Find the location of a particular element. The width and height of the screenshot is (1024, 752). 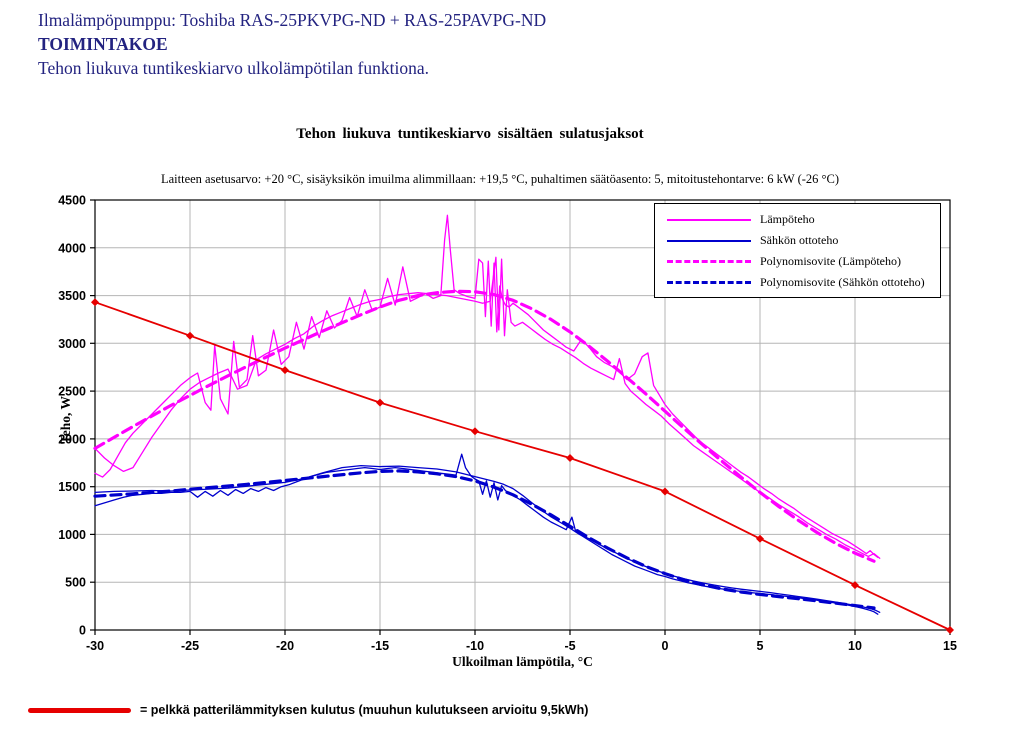

legend-item: Polynomisovite (Sähkön ottoteho) is located at coordinates (797, 282).